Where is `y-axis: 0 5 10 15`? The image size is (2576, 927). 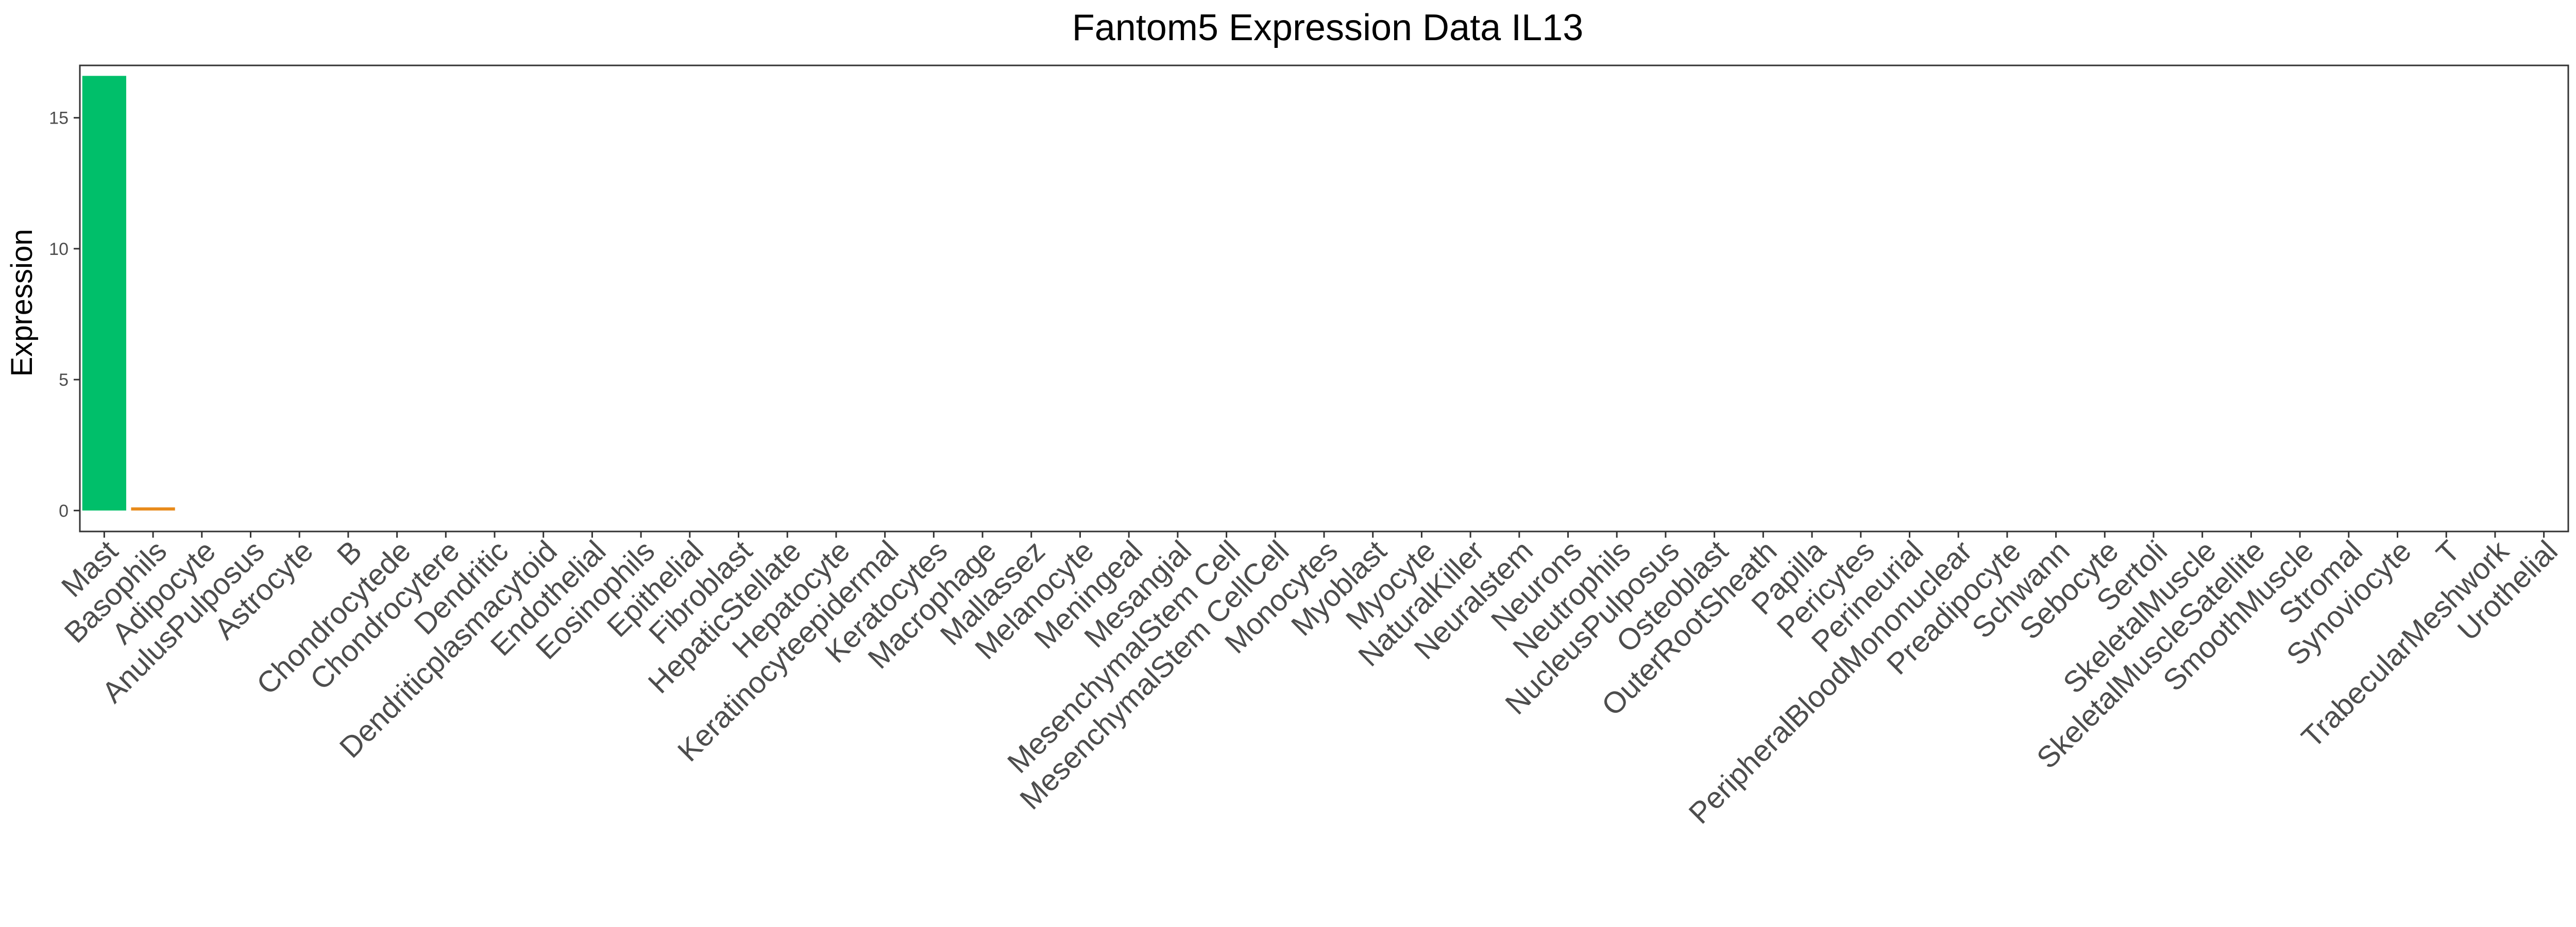 y-axis: 0 5 10 15 is located at coordinates (64, 315).